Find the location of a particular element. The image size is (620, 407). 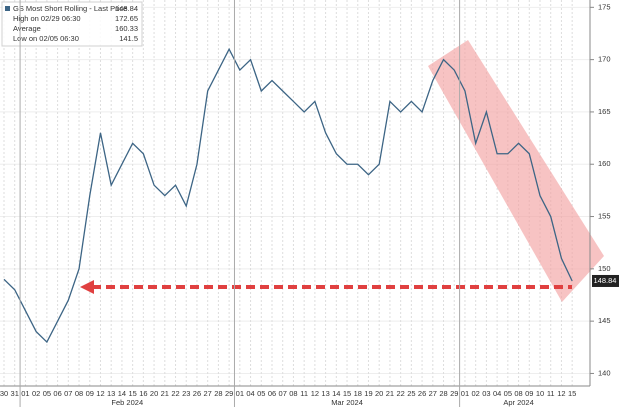

arrow-head is located at coordinates (87, 287).